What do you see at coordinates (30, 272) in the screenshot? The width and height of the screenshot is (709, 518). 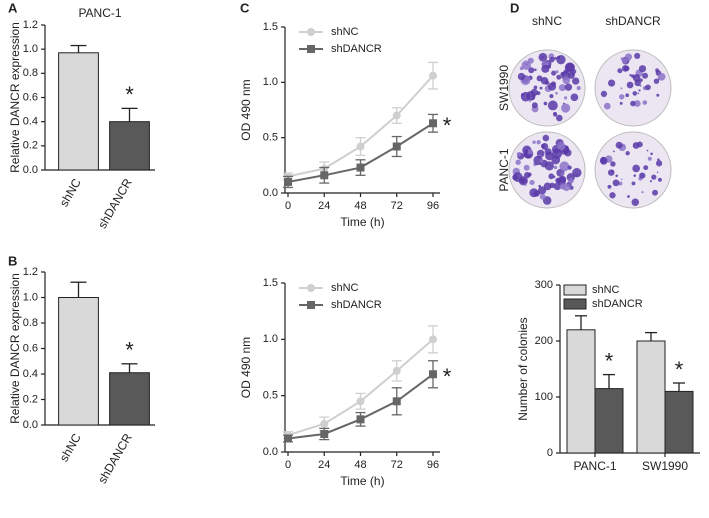 I see `y-tick-label: 1.2` at bounding box center [30, 272].